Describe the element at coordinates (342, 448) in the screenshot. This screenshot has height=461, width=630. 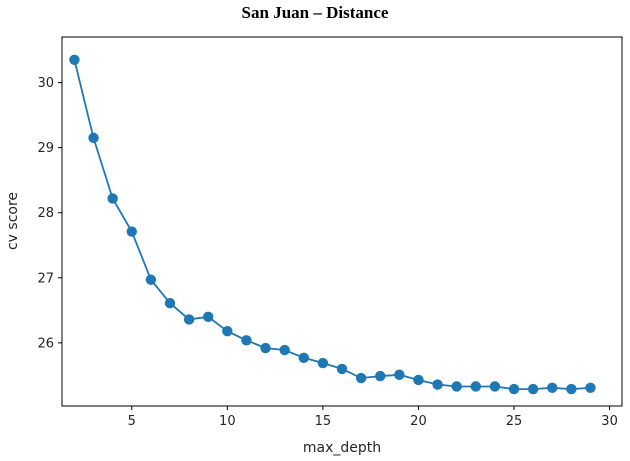
I see `x-axis-label: max_depth` at that location.